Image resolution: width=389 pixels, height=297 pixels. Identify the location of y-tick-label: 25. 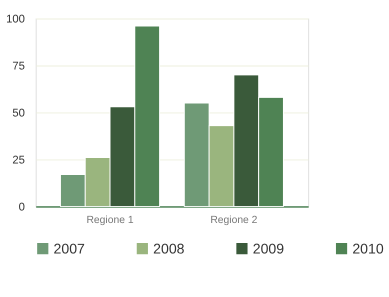
(18, 160).